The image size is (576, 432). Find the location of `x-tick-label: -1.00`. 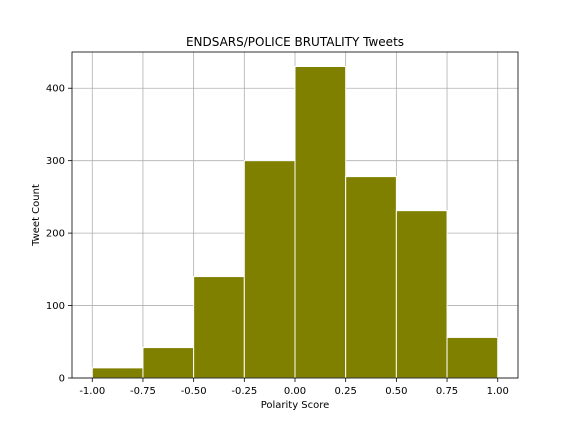

x-tick-label: -1.00 is located at coordinates (92, 391).